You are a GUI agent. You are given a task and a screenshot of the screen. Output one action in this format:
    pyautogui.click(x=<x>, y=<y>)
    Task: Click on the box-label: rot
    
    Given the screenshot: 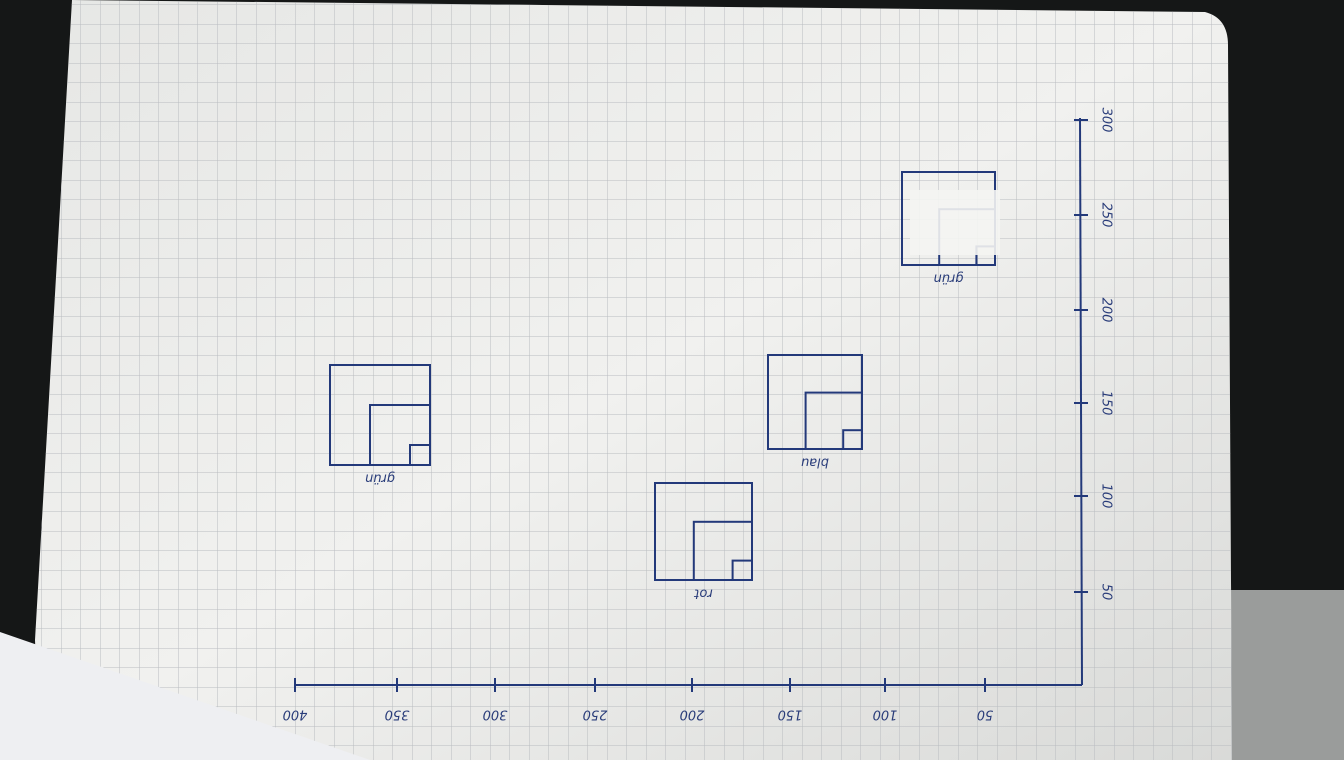 What is the action you would take?
    pyautogui.click(x=702, y=593)
    